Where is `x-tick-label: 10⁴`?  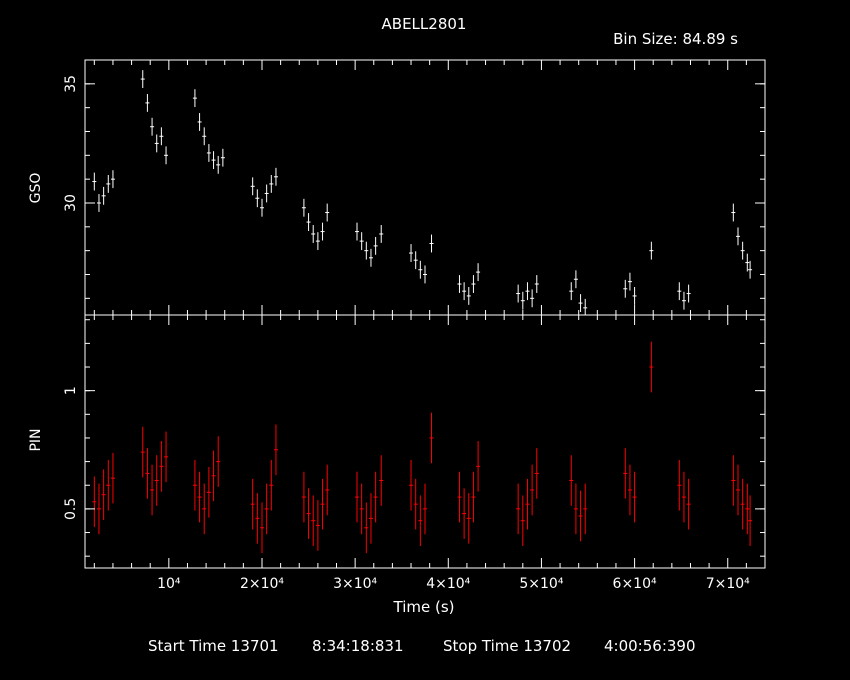 x-tick-label: 10⁴ is located at coordinates (169, 584).